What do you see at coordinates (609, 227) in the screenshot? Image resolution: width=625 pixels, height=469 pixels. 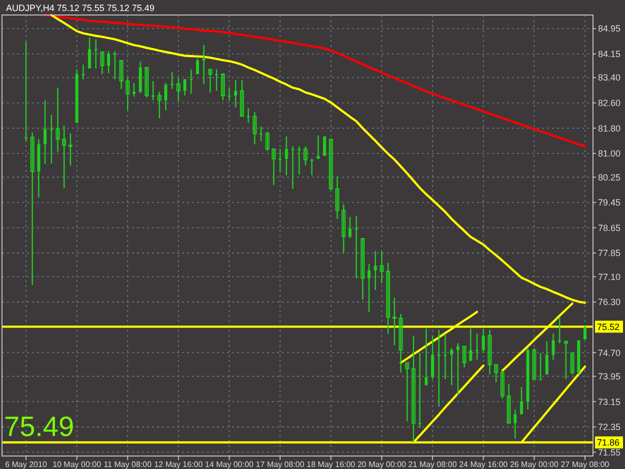 I see `y-tick-label: 78.65` at bounding box center [609, 227].